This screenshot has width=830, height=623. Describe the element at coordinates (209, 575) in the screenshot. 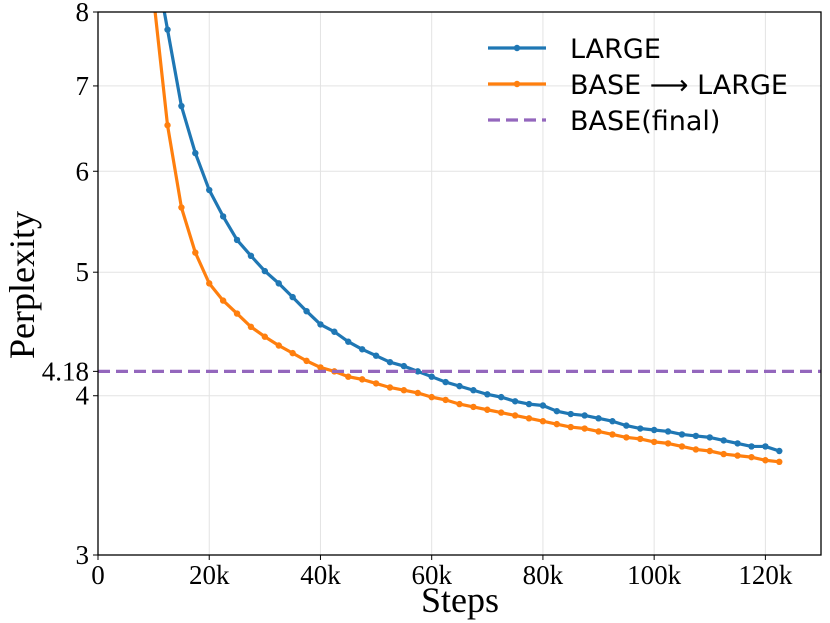

I see `x-tick-label: 20k` at that location.